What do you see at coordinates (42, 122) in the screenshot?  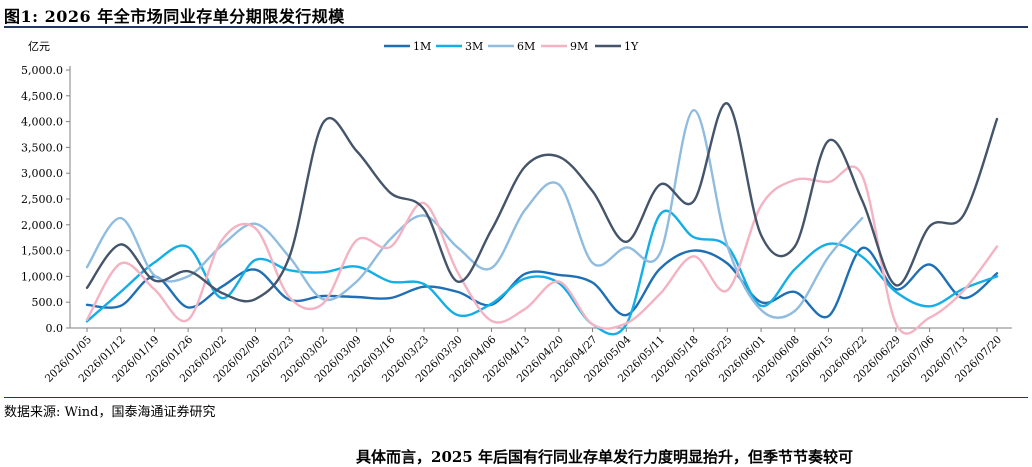 I see `y-tick-label: 4,000.0` at bounding box center [42, 122].